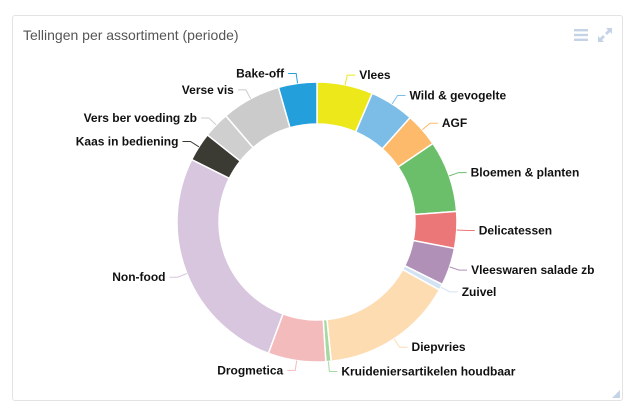 The height and width of the screenshot is (416, 637). Describe the element at coordinates (581, 35) in the screenshot. I see `hamburger-menu-icon` at that location.